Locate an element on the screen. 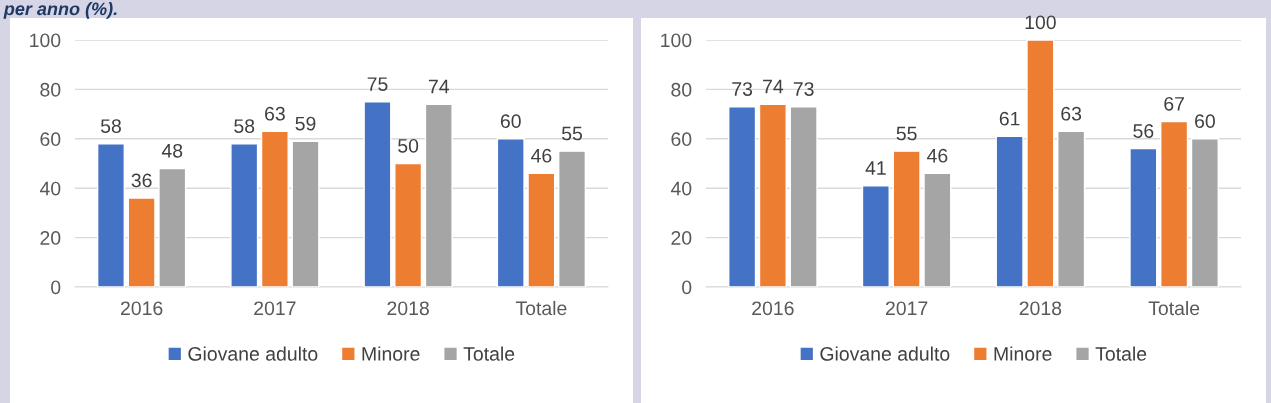  chart-title: per anno (%). is located at coordinates (60, 10).